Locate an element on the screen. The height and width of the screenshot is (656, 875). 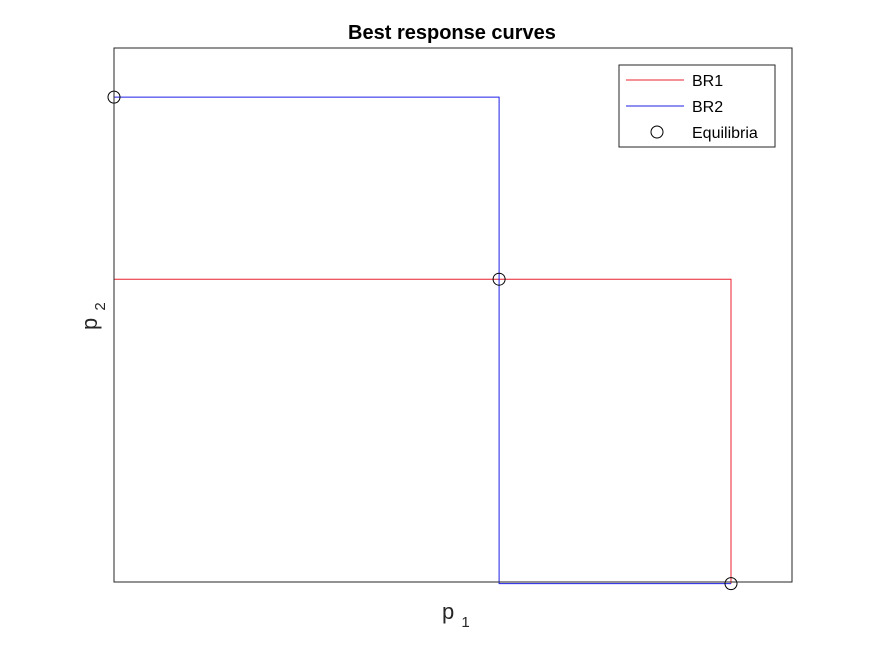
chart-title: Best response curves is located at coordinates (452, 33).